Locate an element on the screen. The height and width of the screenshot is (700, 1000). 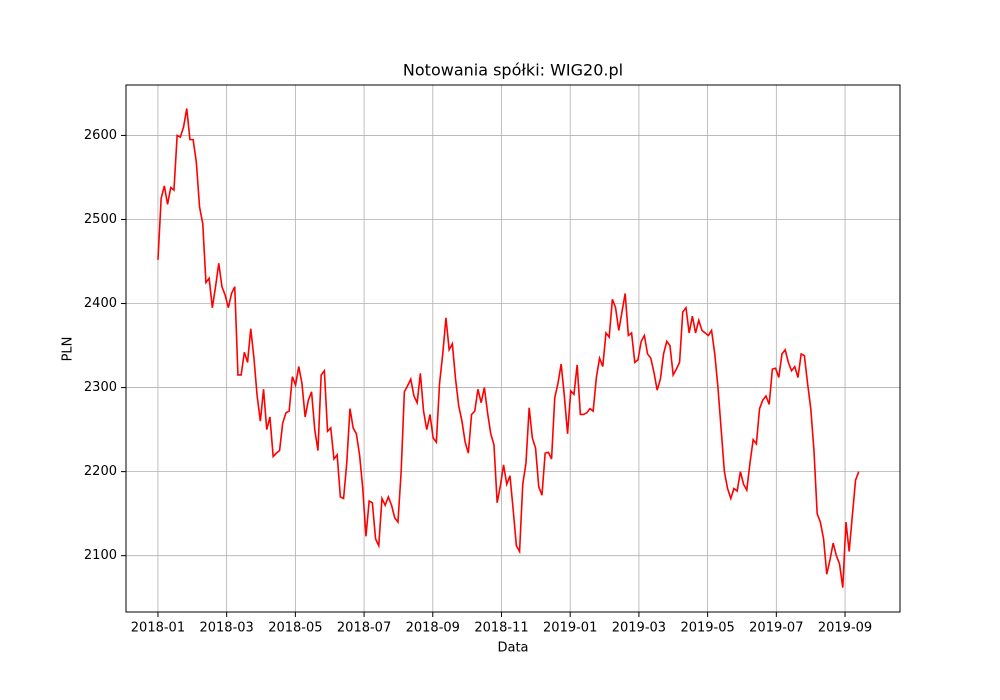
x-tick-label: 2018-07 is located at coordinates (364, 628).